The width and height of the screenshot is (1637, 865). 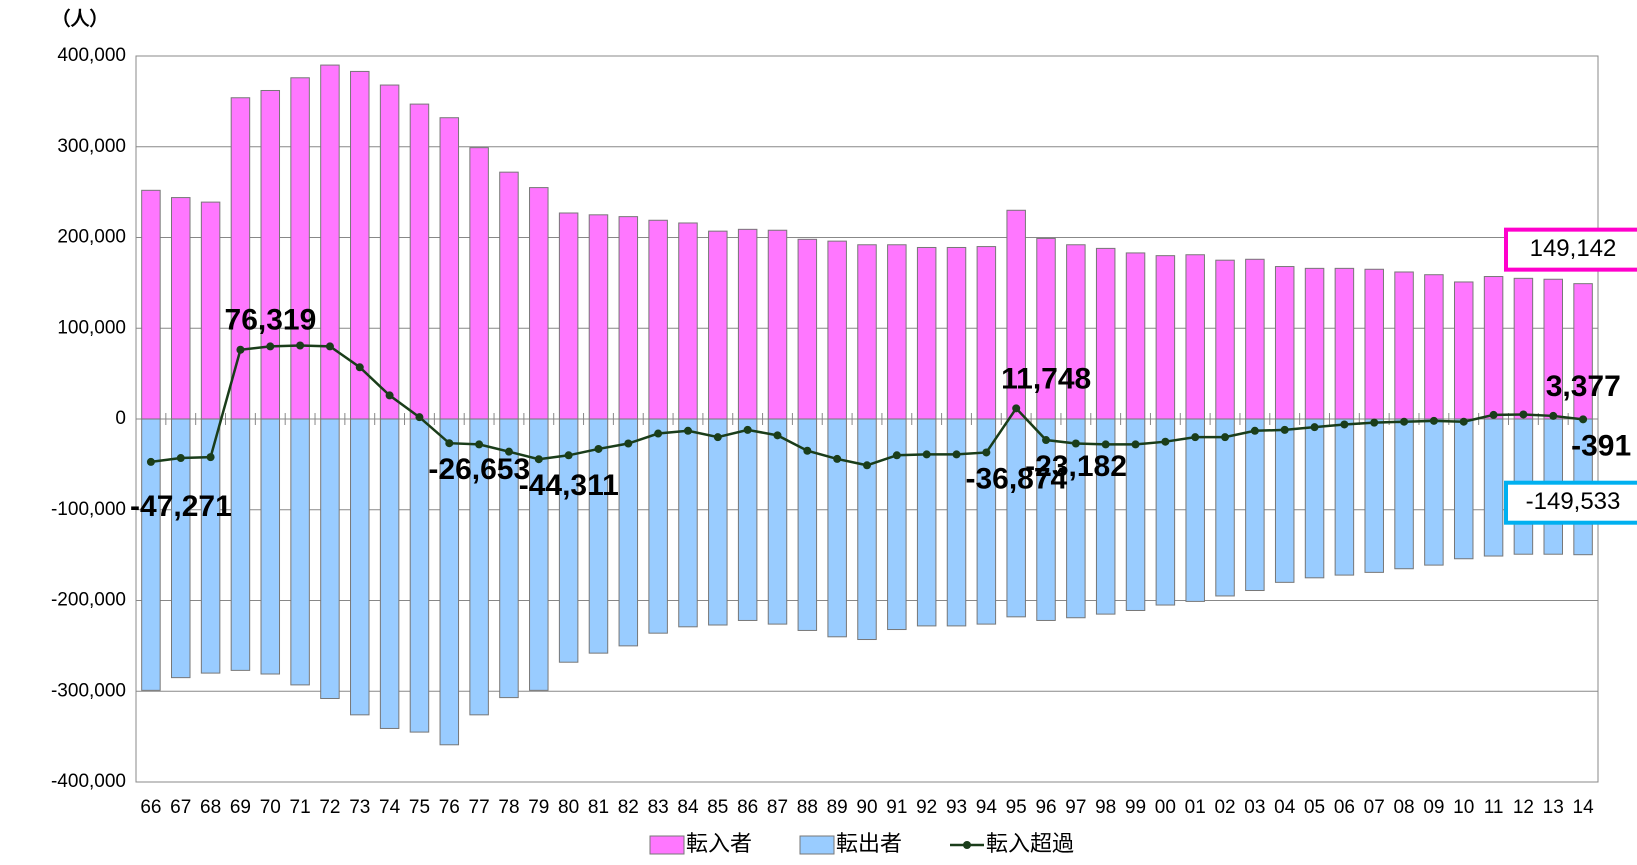 What do you see at coordinates (449, 807) in the screenshot?
I see `x-tick-label: 76` at bounding box center [449, 807].